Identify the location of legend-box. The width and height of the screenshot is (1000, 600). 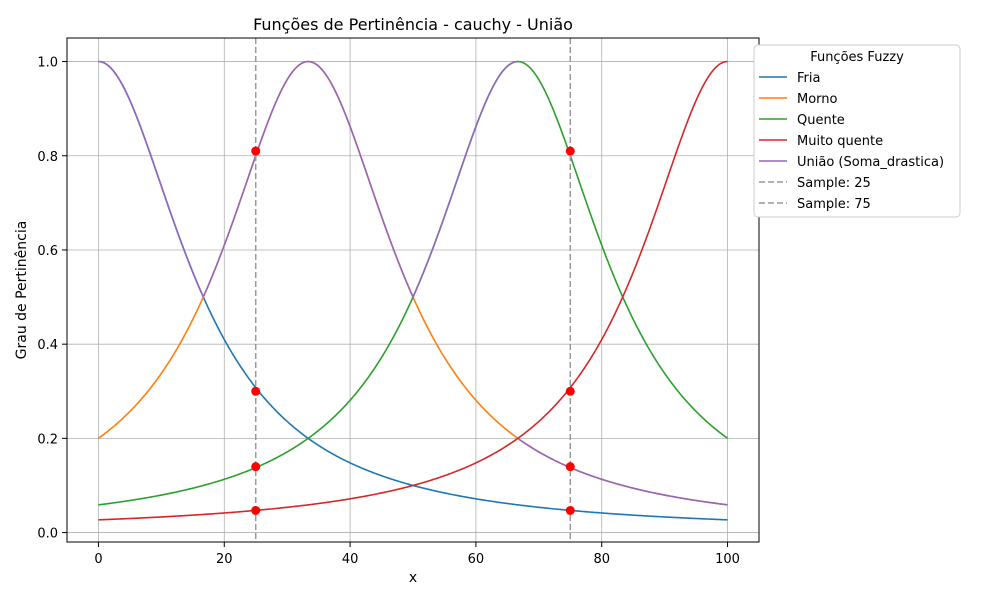
(857, 131).